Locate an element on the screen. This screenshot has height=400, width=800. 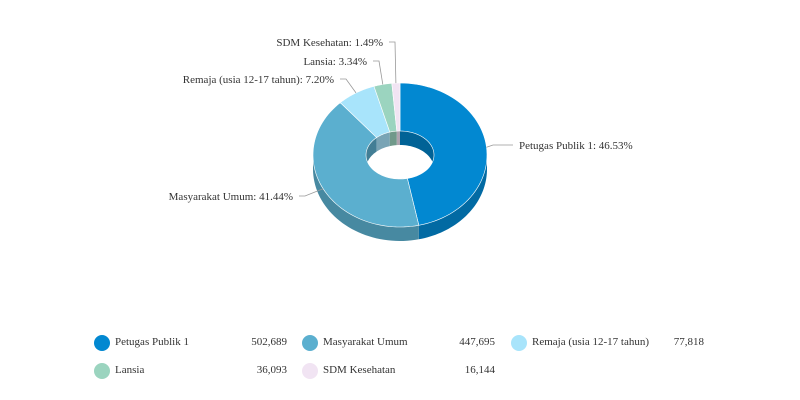
legend-item-sdm-kesehatan: SDM Kesehatan 16,144 is located at coordinates (402, 371).